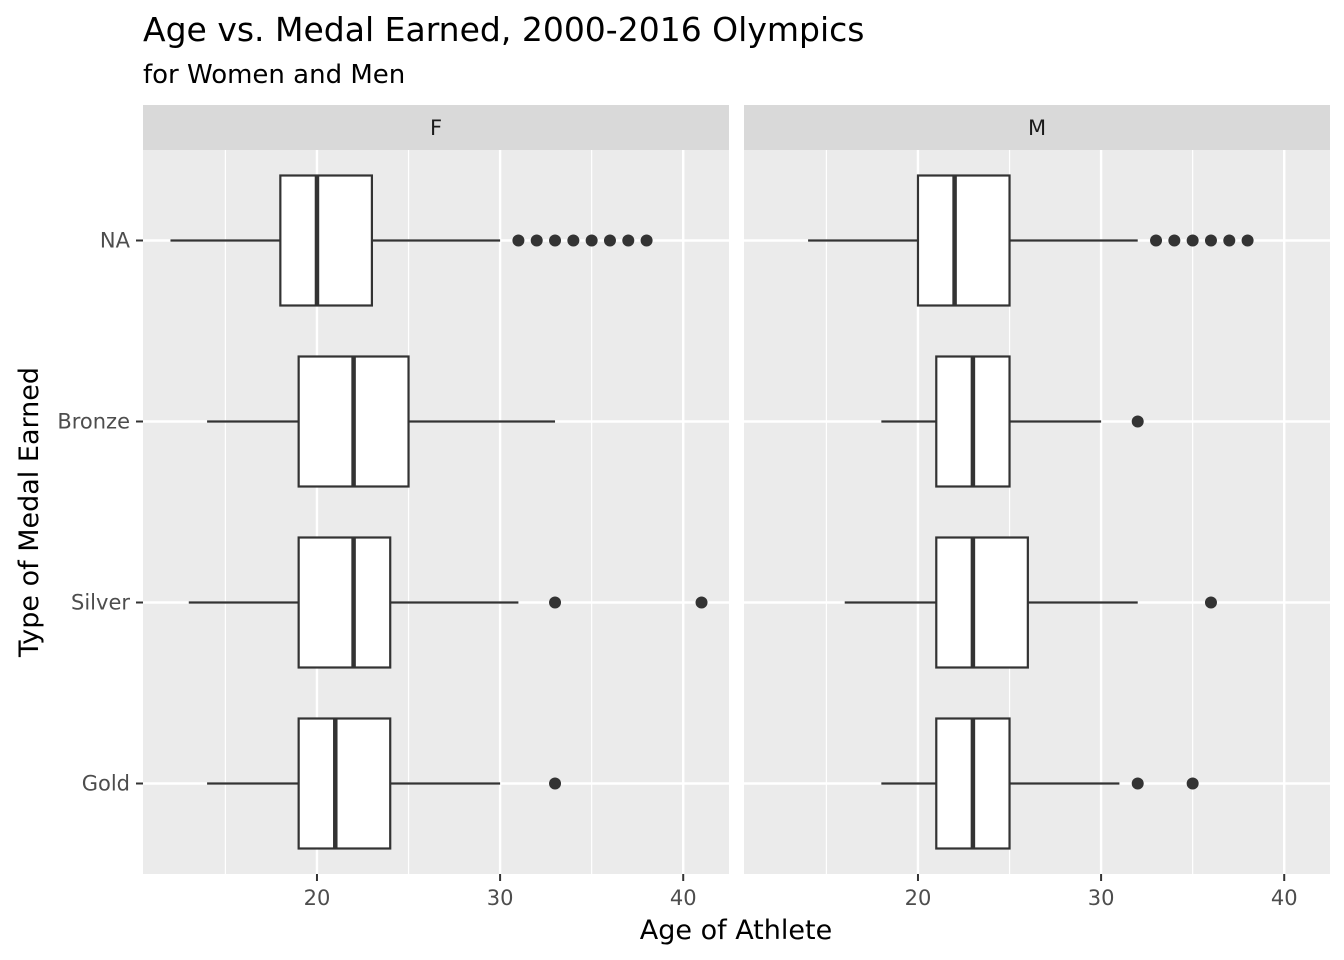 The height and width of the screenshot is (960, 1344). I want to click on facet-strip-label: F, so click(436, 128).